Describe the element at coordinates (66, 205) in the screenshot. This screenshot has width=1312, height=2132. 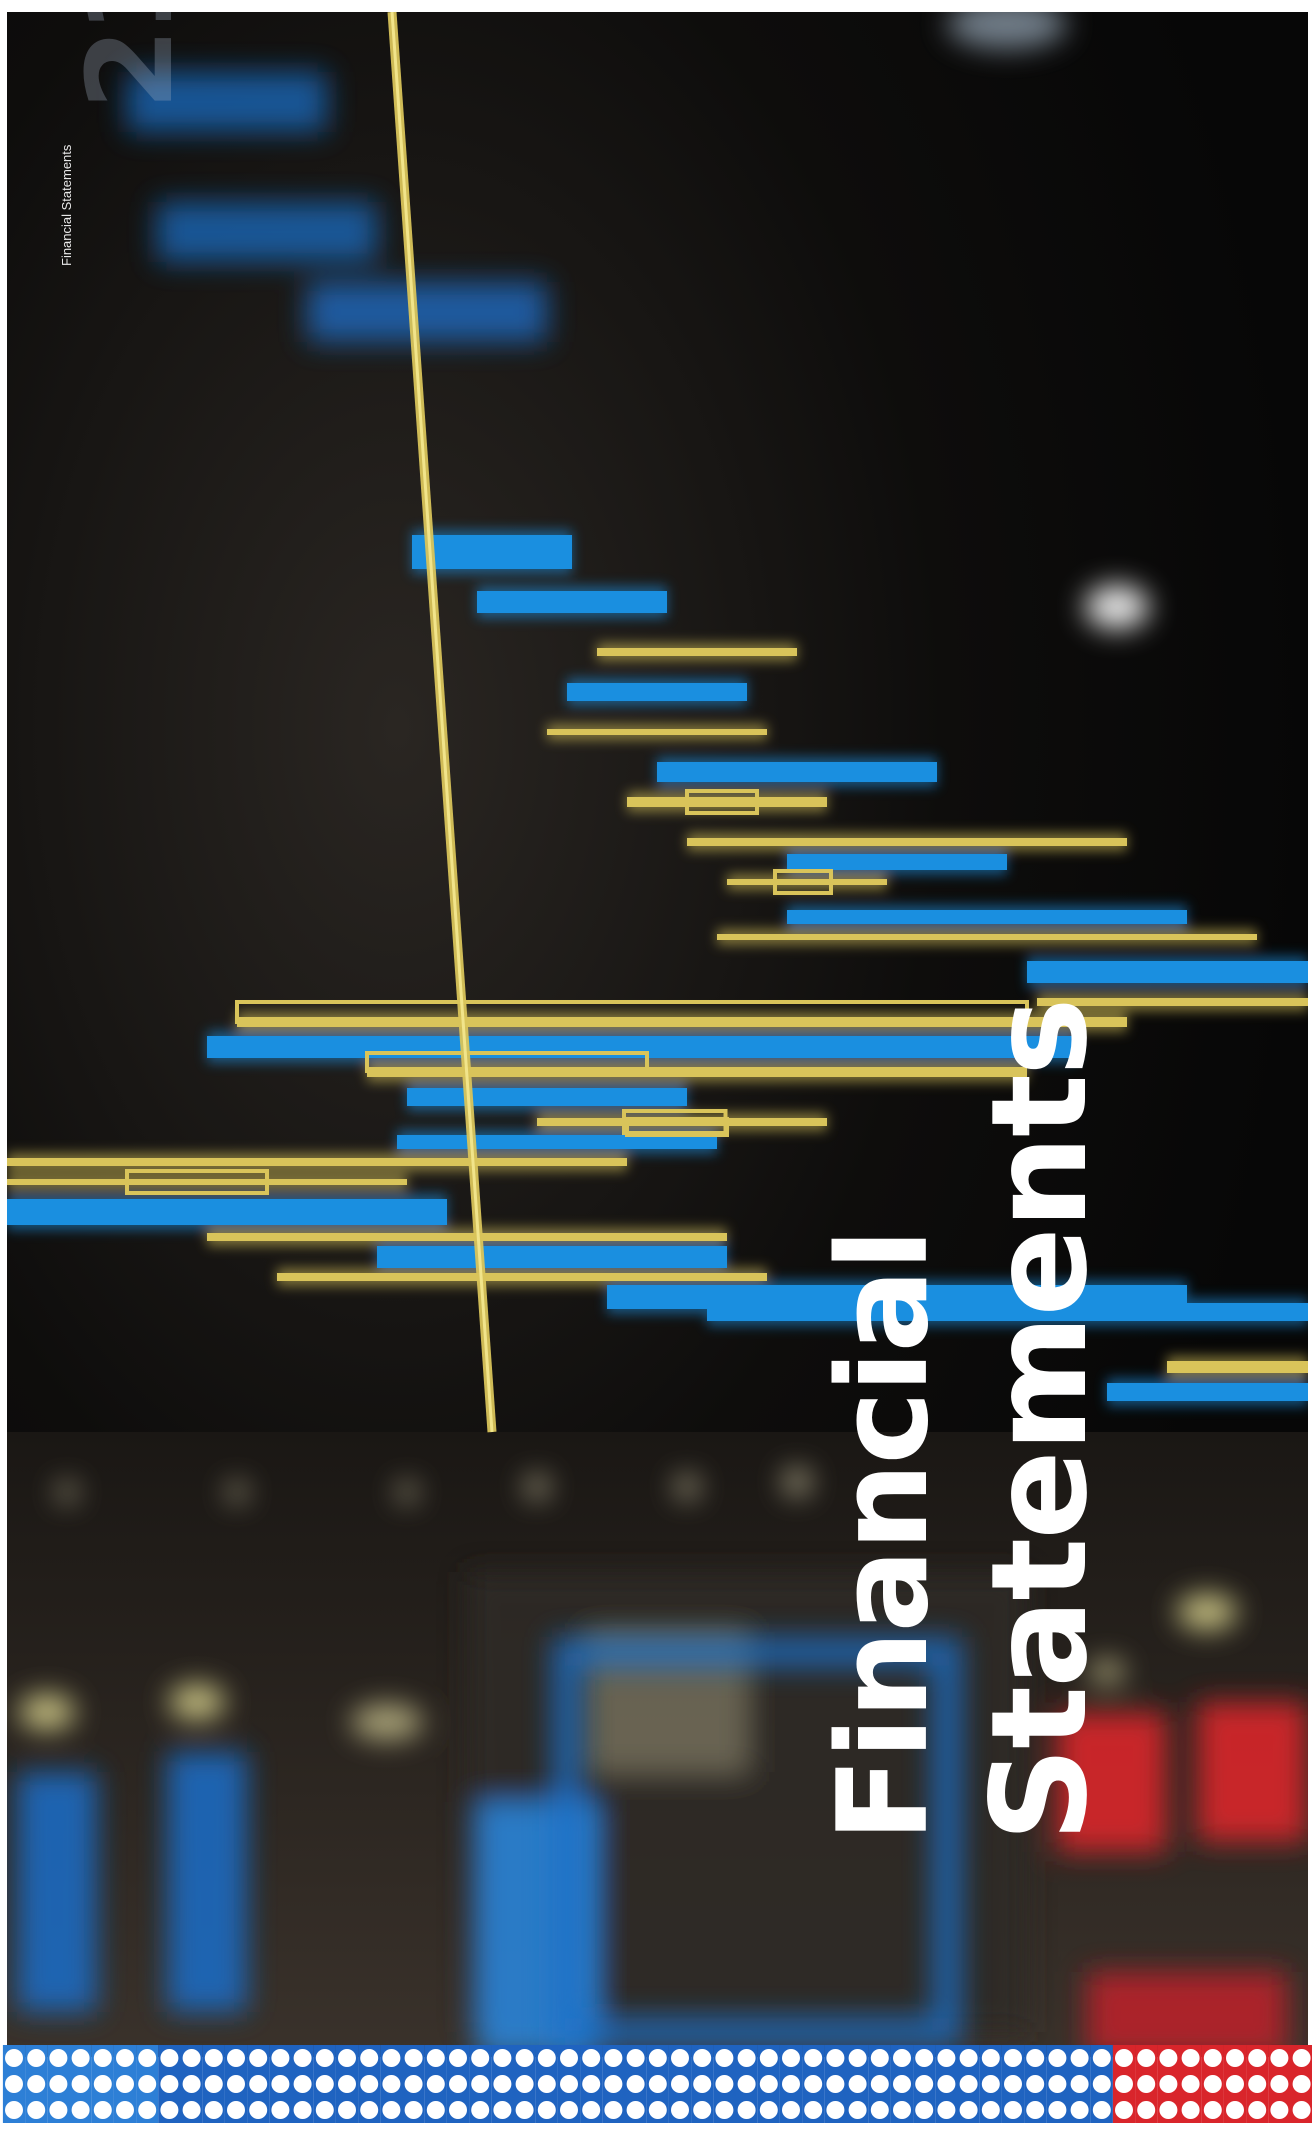
I see `section-label: Financial Statements` at that location.